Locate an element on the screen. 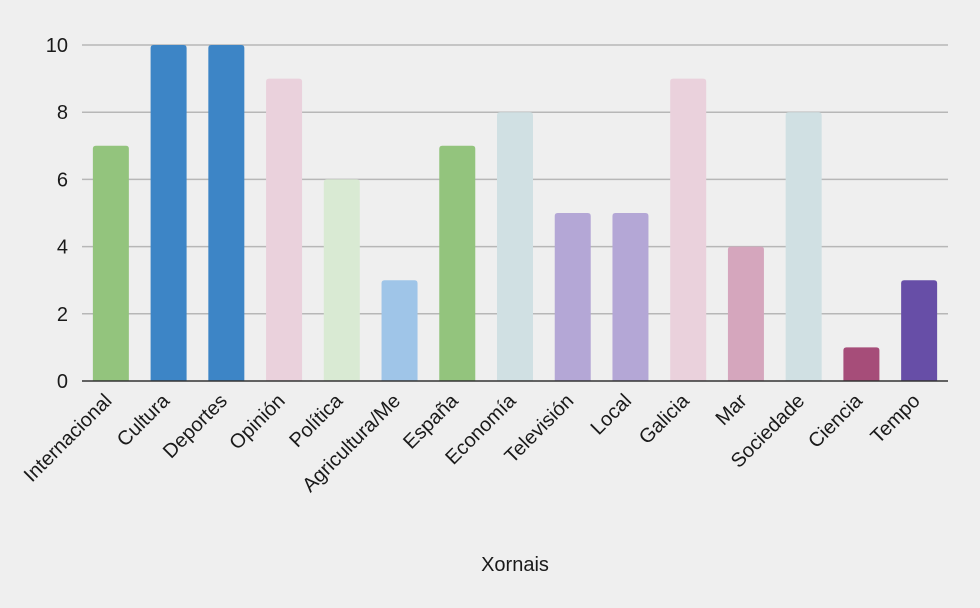  x-tick-label: Local is located at coordinates (611, 414).